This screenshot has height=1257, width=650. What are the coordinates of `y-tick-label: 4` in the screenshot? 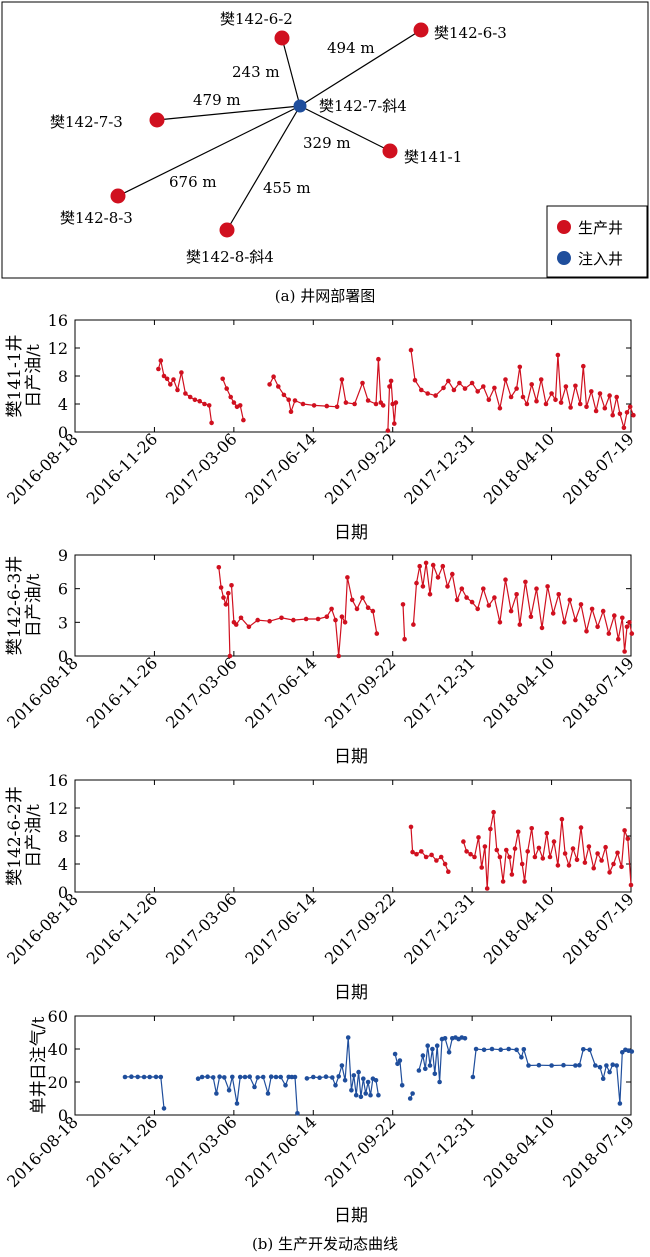 It's located at (63, 404).